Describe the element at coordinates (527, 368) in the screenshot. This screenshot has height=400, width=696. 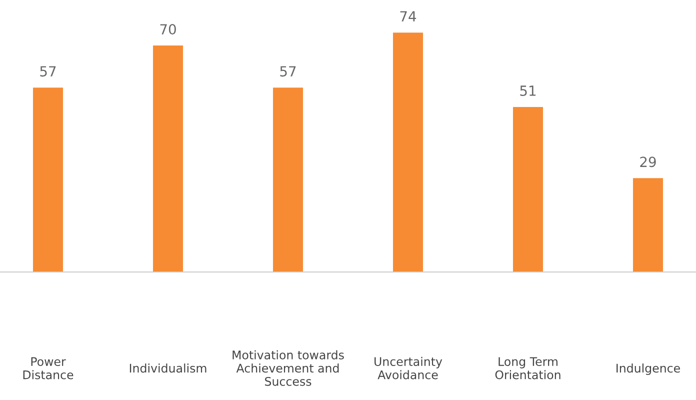
I see `x-tick-label: Long Term Orientation` at that location.